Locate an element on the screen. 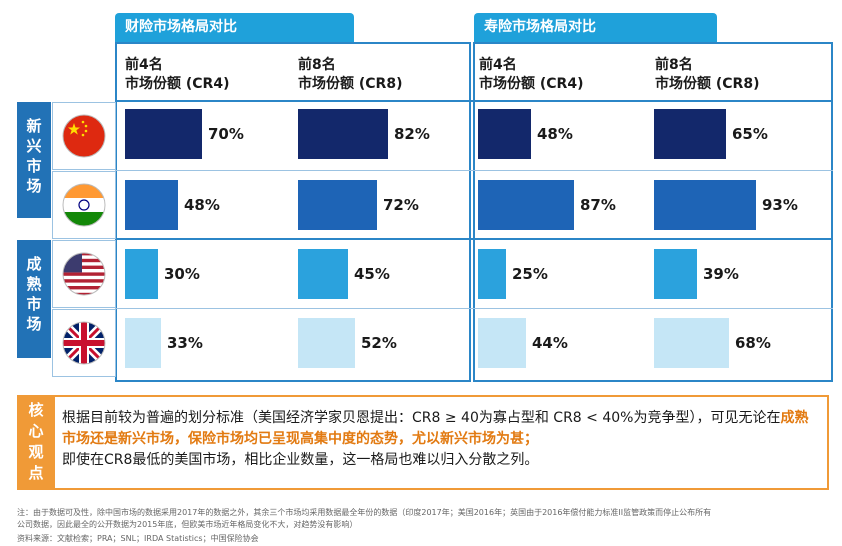 This screenshot has width=842, height=546. core-viewpoint-label: 核心观点 is located at coordinates (36, 442).